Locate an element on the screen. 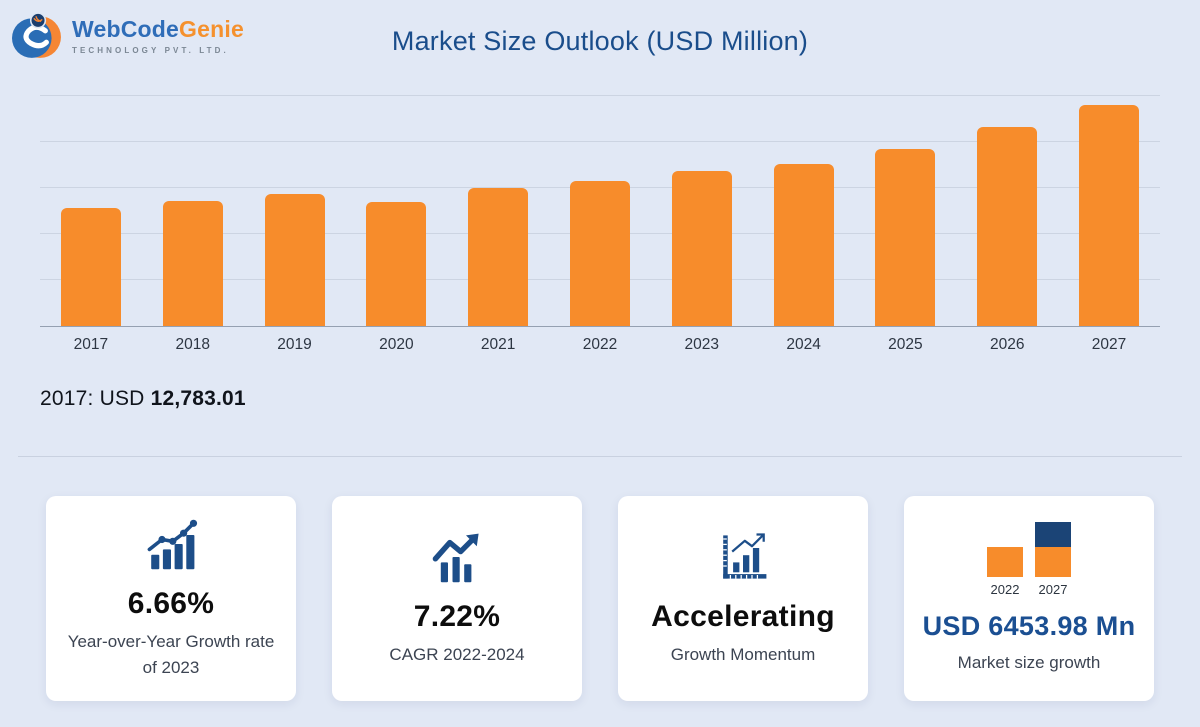 The height and width of the screenshot is (727, 1200). x-tick-label: 2024 is located at coordinates (803, 344).